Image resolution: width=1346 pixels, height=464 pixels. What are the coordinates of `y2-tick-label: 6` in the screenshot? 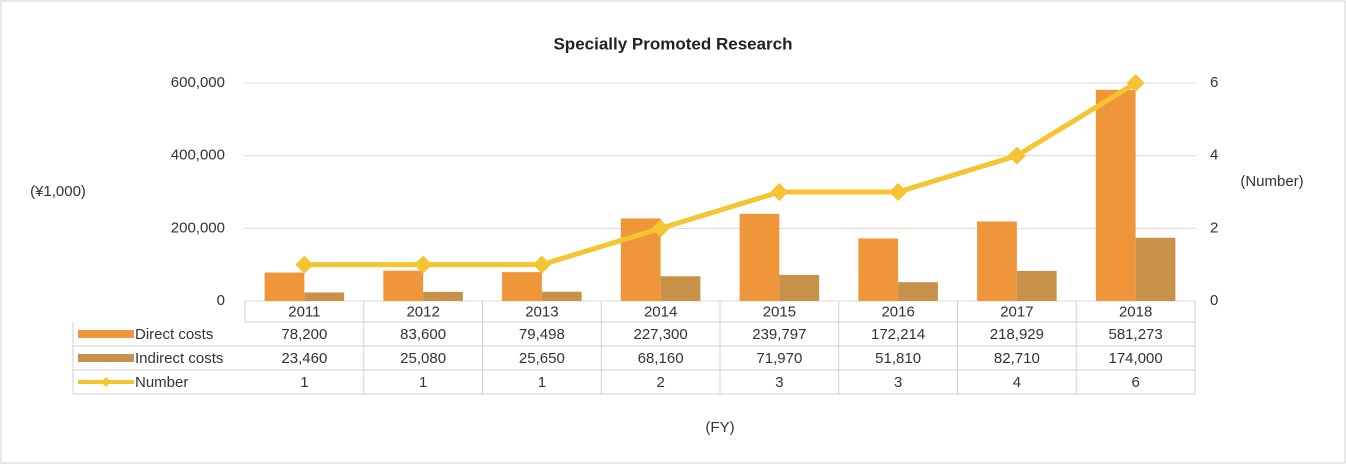 It's located at (1214, 82).